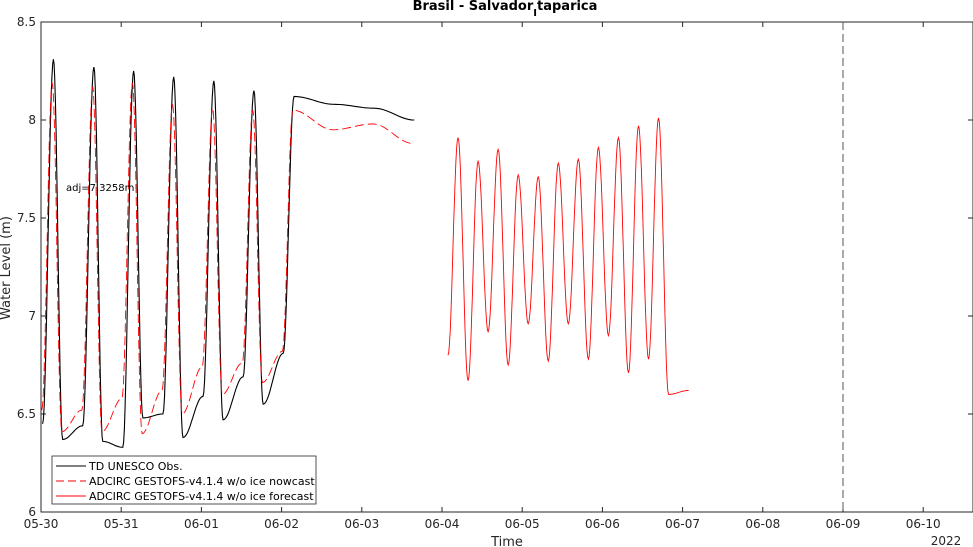 The image size is (973, 547). Describe the element at coordinates (281, 524) in the screenshot. I see `x-tick-label: 06-02` at that location.